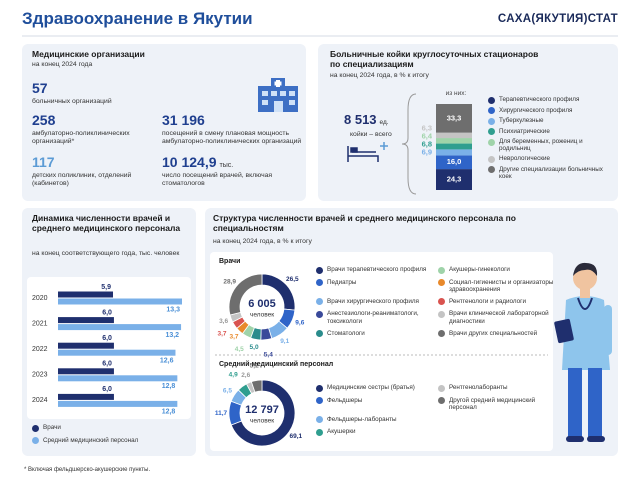 The width and height of the screenshot is (640, 489). I want to click on value-label: 24,3, so click(454, 179).